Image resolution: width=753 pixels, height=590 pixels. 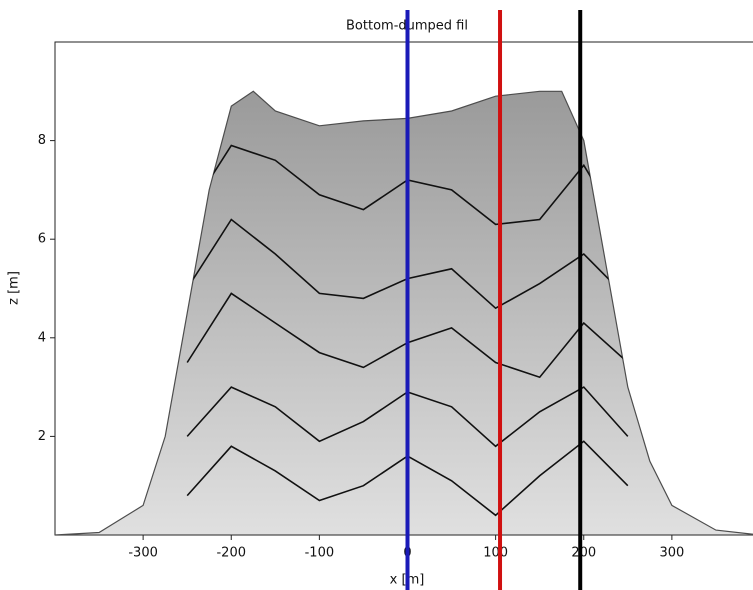 I want to click on x-tick-label: -300, so click(x=143, y=553).